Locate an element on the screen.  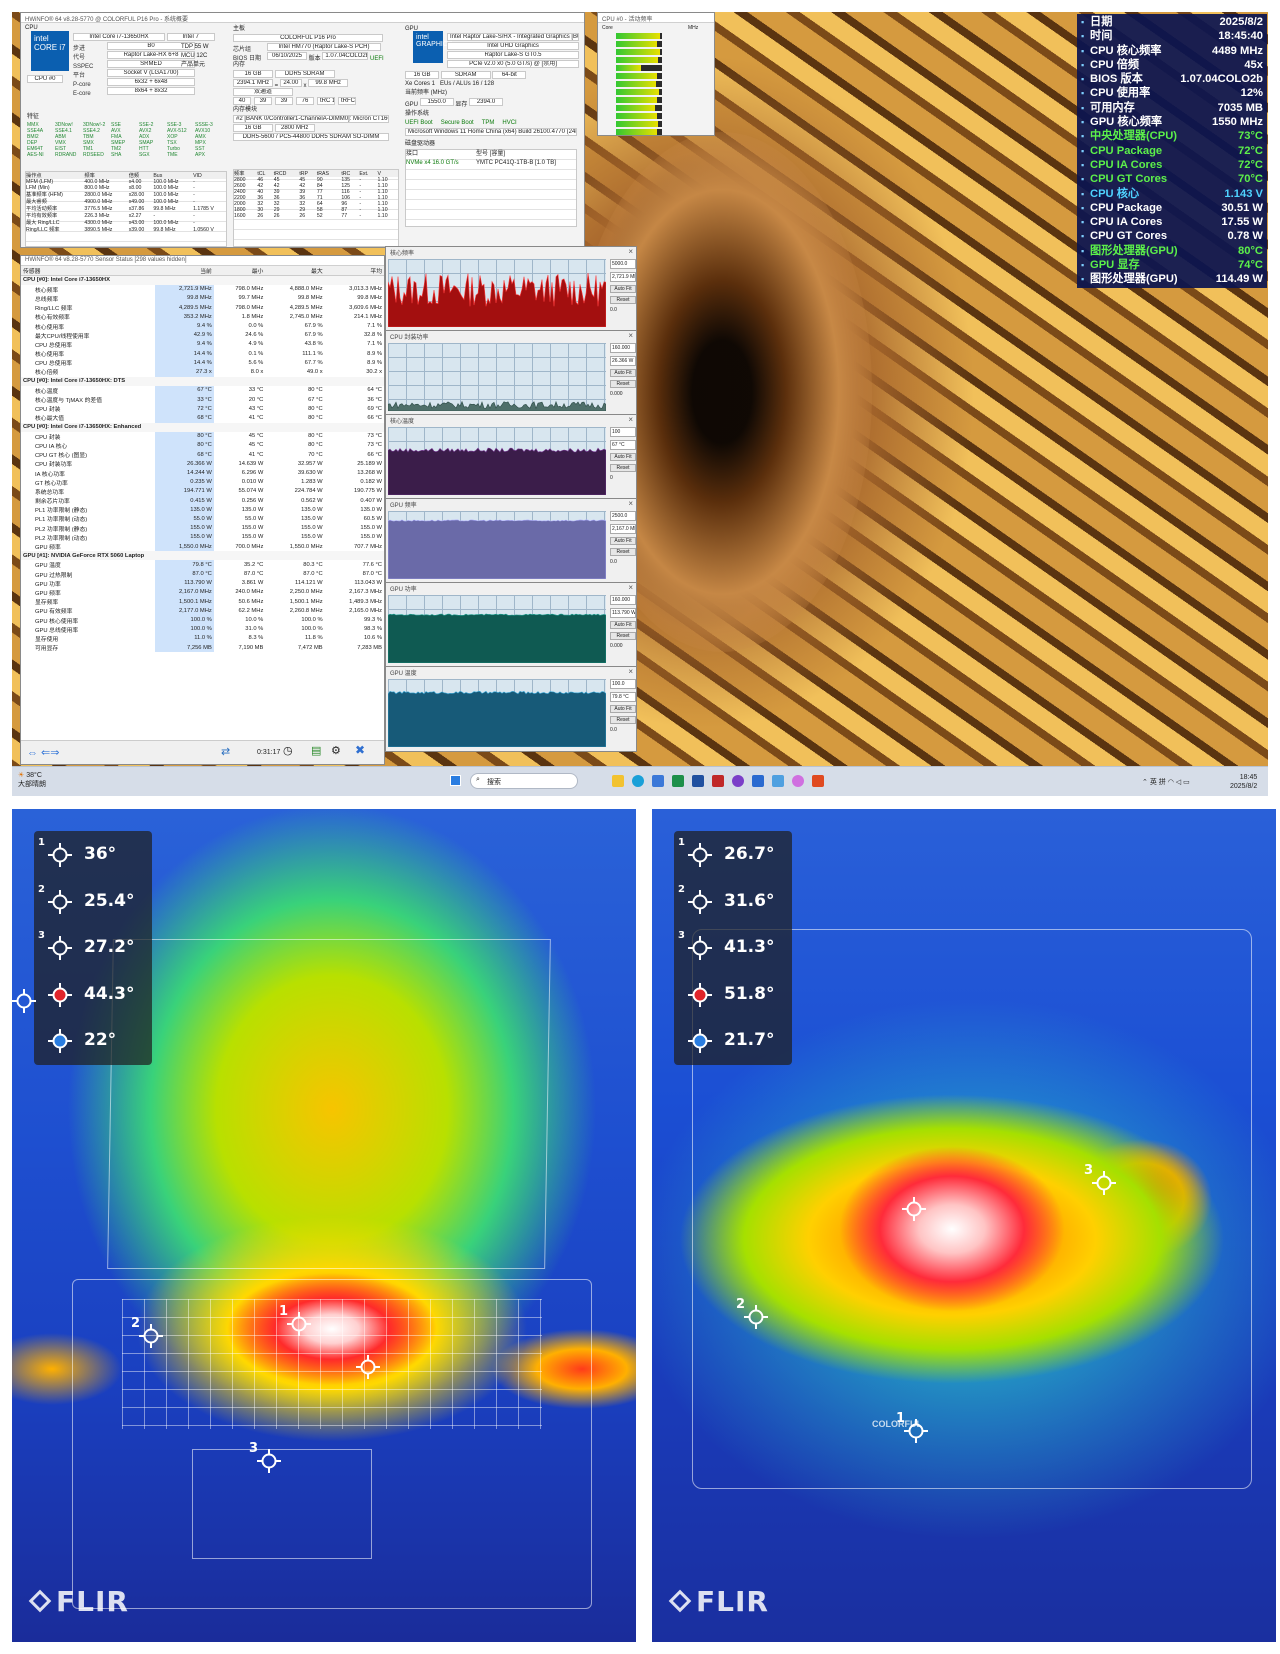
taskbar-app-store-icon is located at coordinates (658, 781).